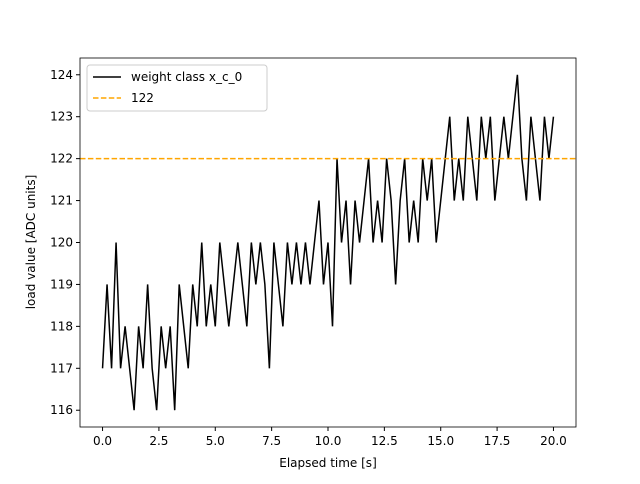 The image size is (640, 484). Describe the element at coordinates (61, 284) in the screenshot. I see `y-tick-label: 119` at that location.